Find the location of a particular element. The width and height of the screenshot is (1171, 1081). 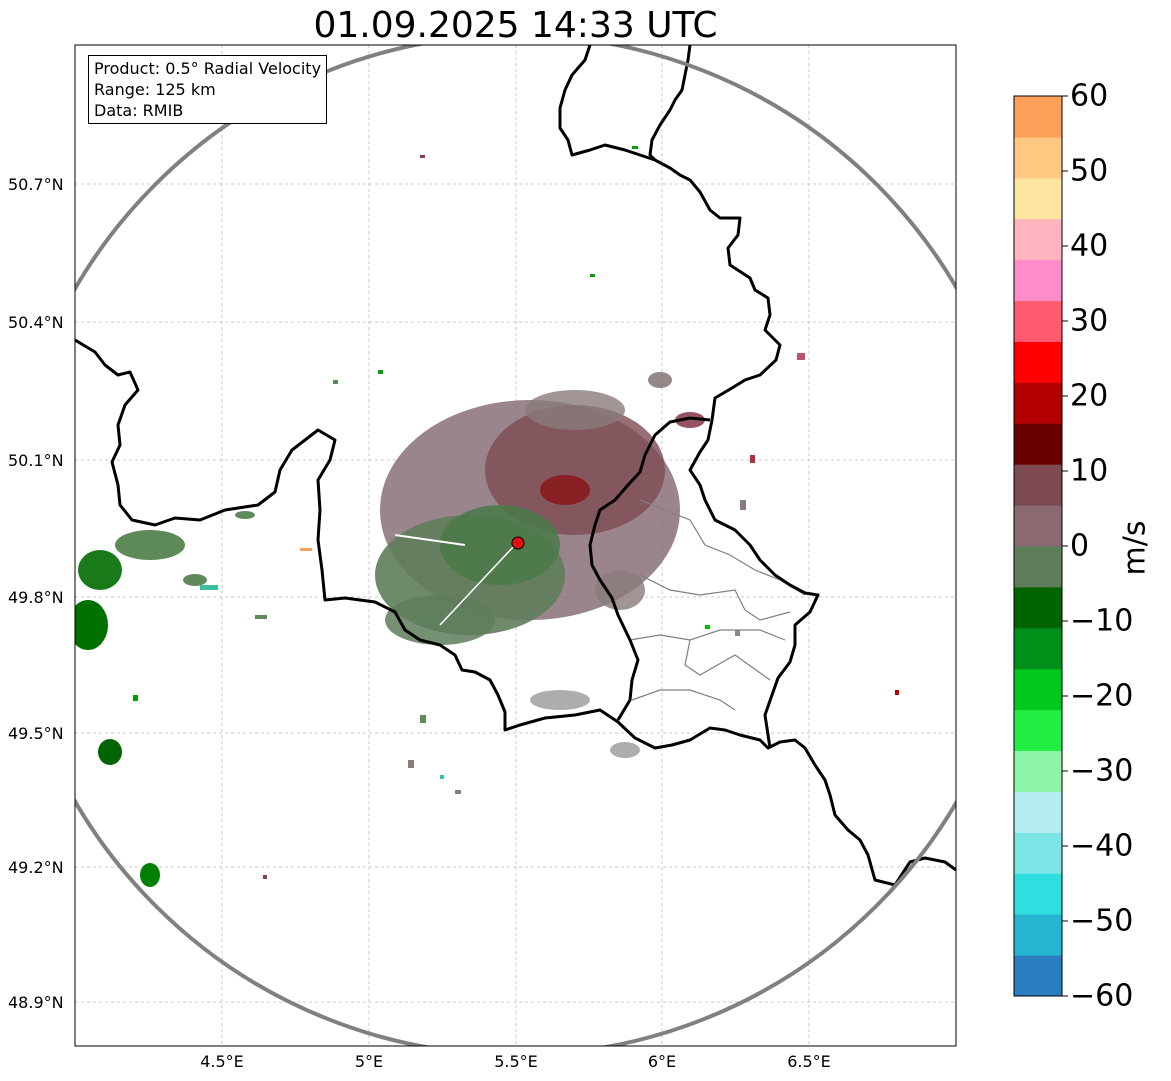

colorbar-tick-label: −50 is located at coordinates (1102, 921).